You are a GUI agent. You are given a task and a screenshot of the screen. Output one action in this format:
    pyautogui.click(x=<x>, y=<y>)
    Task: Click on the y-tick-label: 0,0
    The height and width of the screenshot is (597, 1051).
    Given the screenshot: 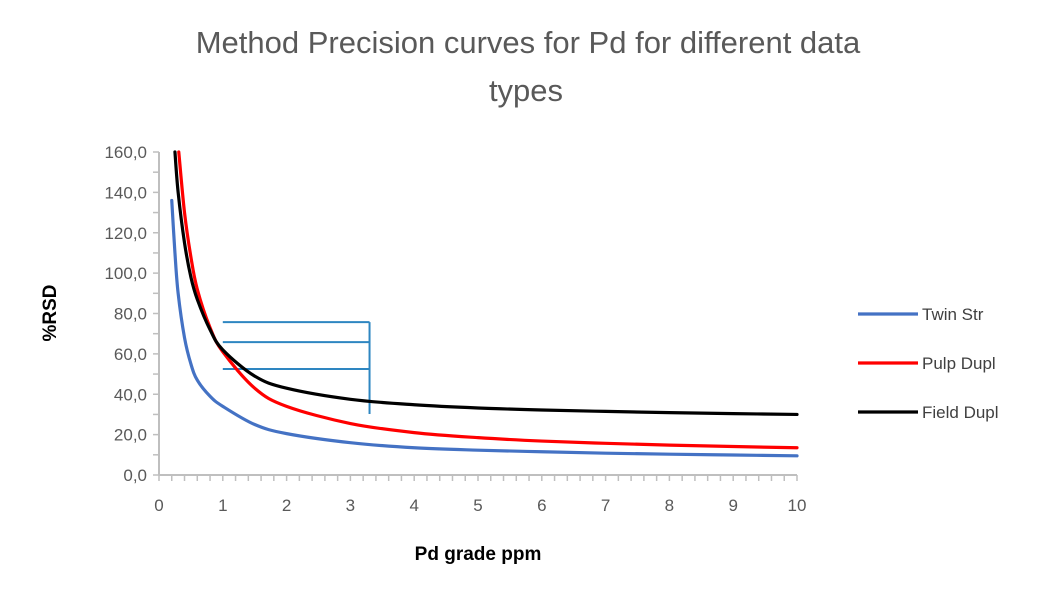 What is the action you would take?
    pyautogui.click(x=135, y=475)
    